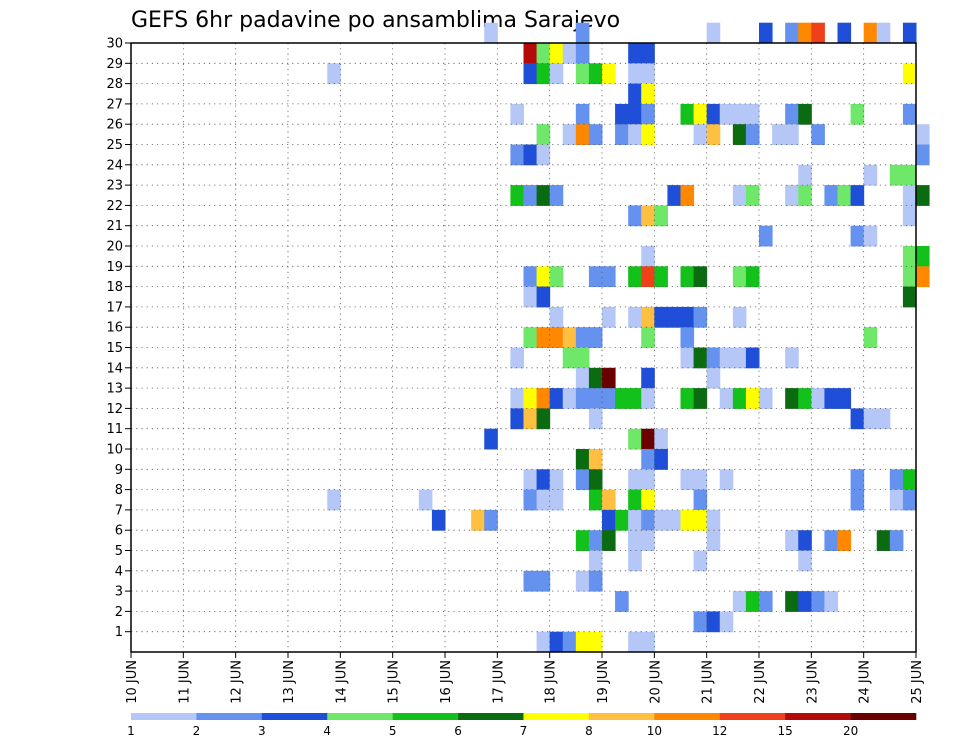 This screenshot has height=742, width=960. What do you see at coordinates (114, 145) in the screenshot?
I see `y-tick-label: 25` at bounding box center [114, 145].